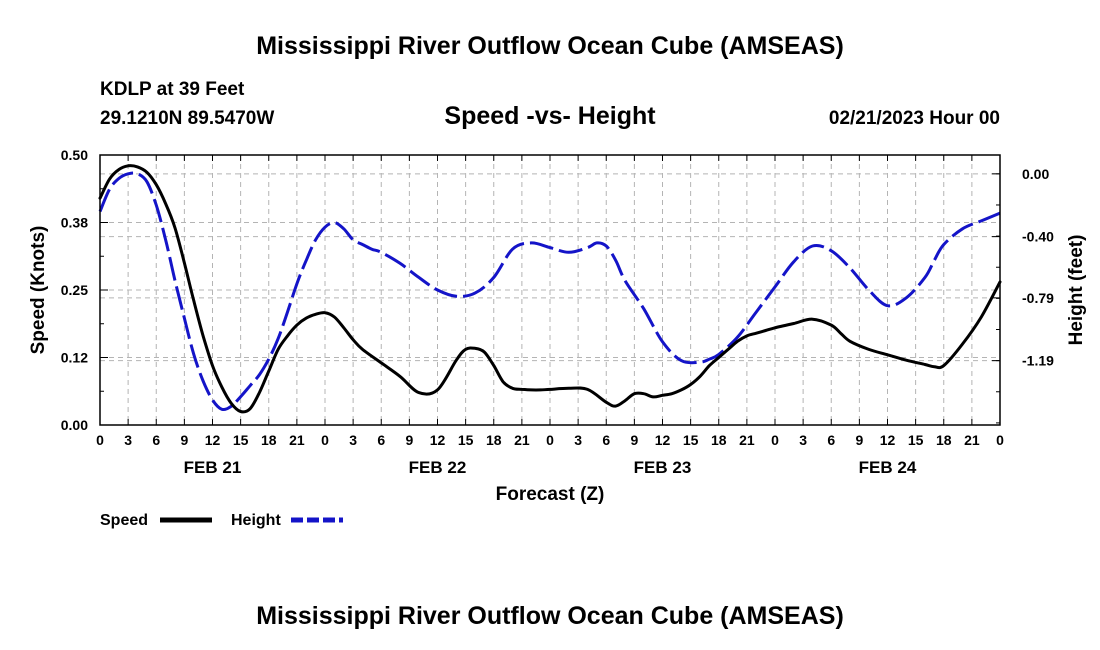 The width and height of the screenshot is (1100, 650). What do you see at coordinates (1038, 361) in the screenshot?
I see `y-tick-label-right: -1.19` at bounding box center [1038, 361].